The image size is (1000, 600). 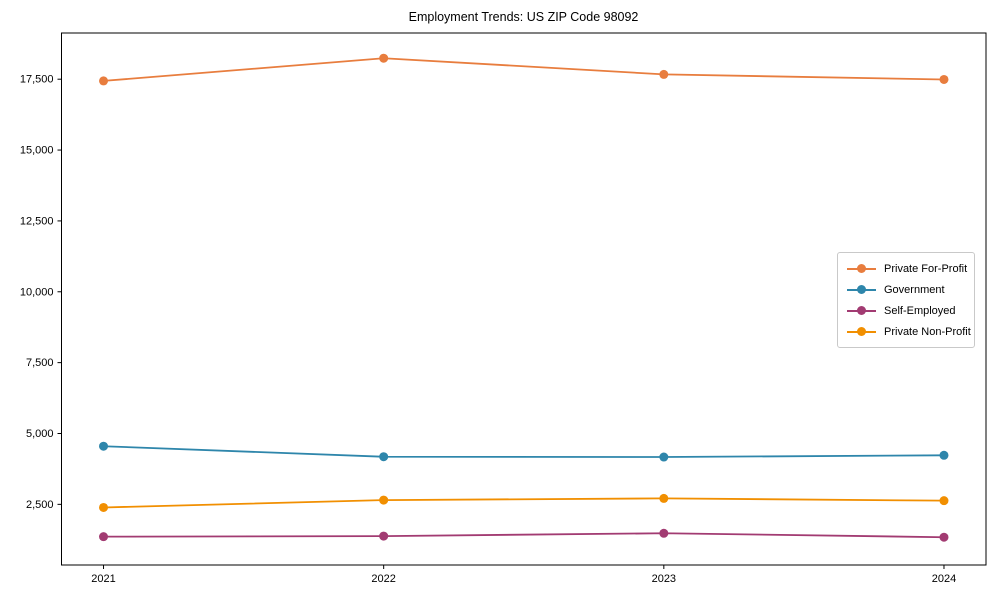 I want to click on x-tick-label: 2024, so click(x=944, y=579).